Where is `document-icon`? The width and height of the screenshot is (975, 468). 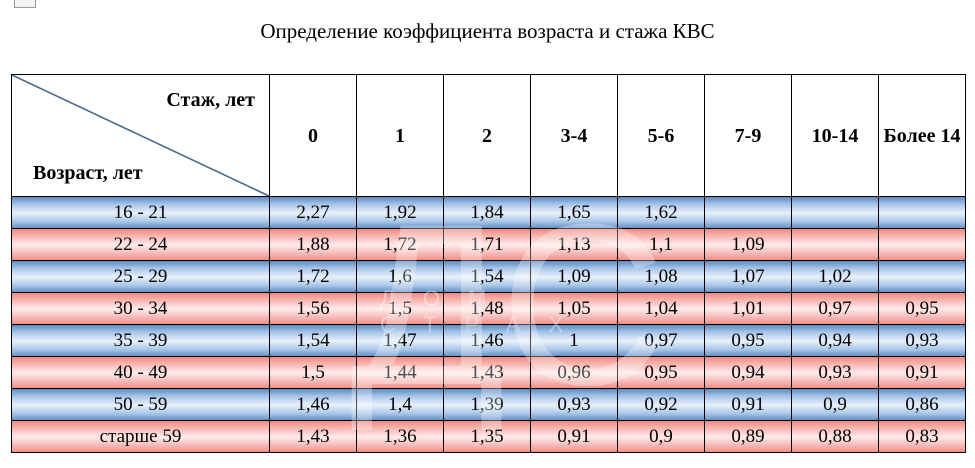 document-icon is located at coordinates (25, 4).